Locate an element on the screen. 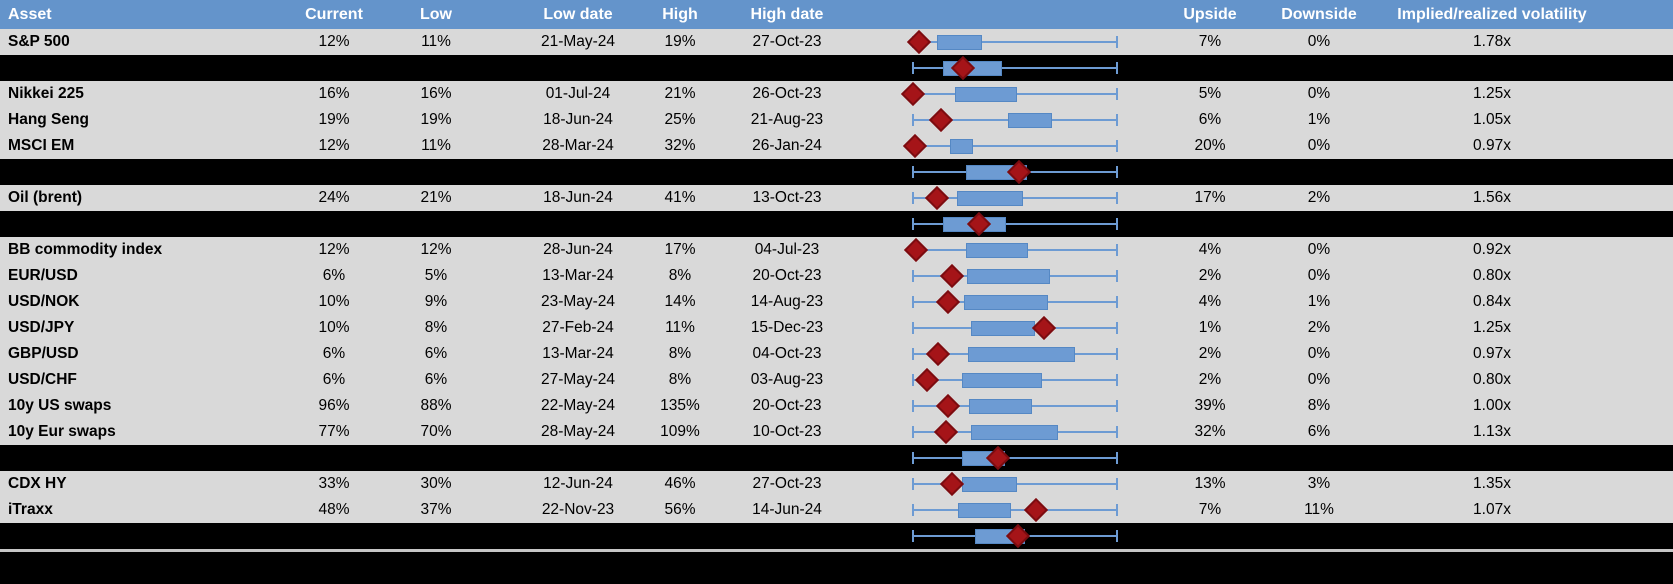 This screenshot has height=584, width=1673. implied-realized-cell: 1.78x is located at coordinates (1492, 41).